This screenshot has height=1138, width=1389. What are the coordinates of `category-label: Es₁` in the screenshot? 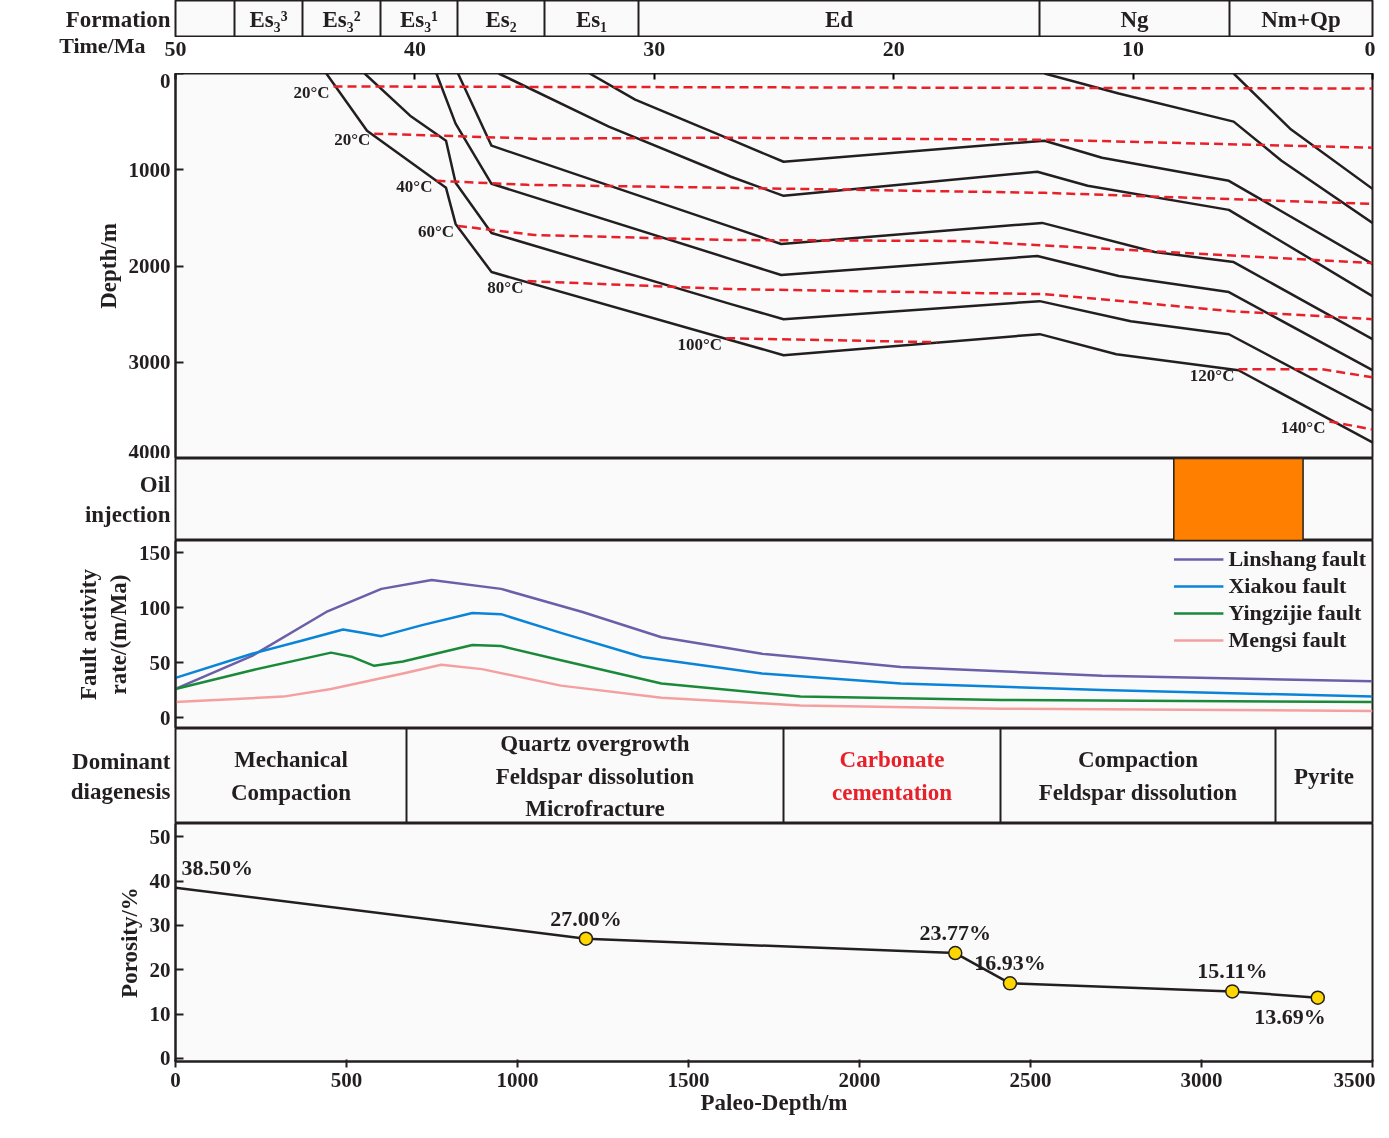 It's located at (591, 19).